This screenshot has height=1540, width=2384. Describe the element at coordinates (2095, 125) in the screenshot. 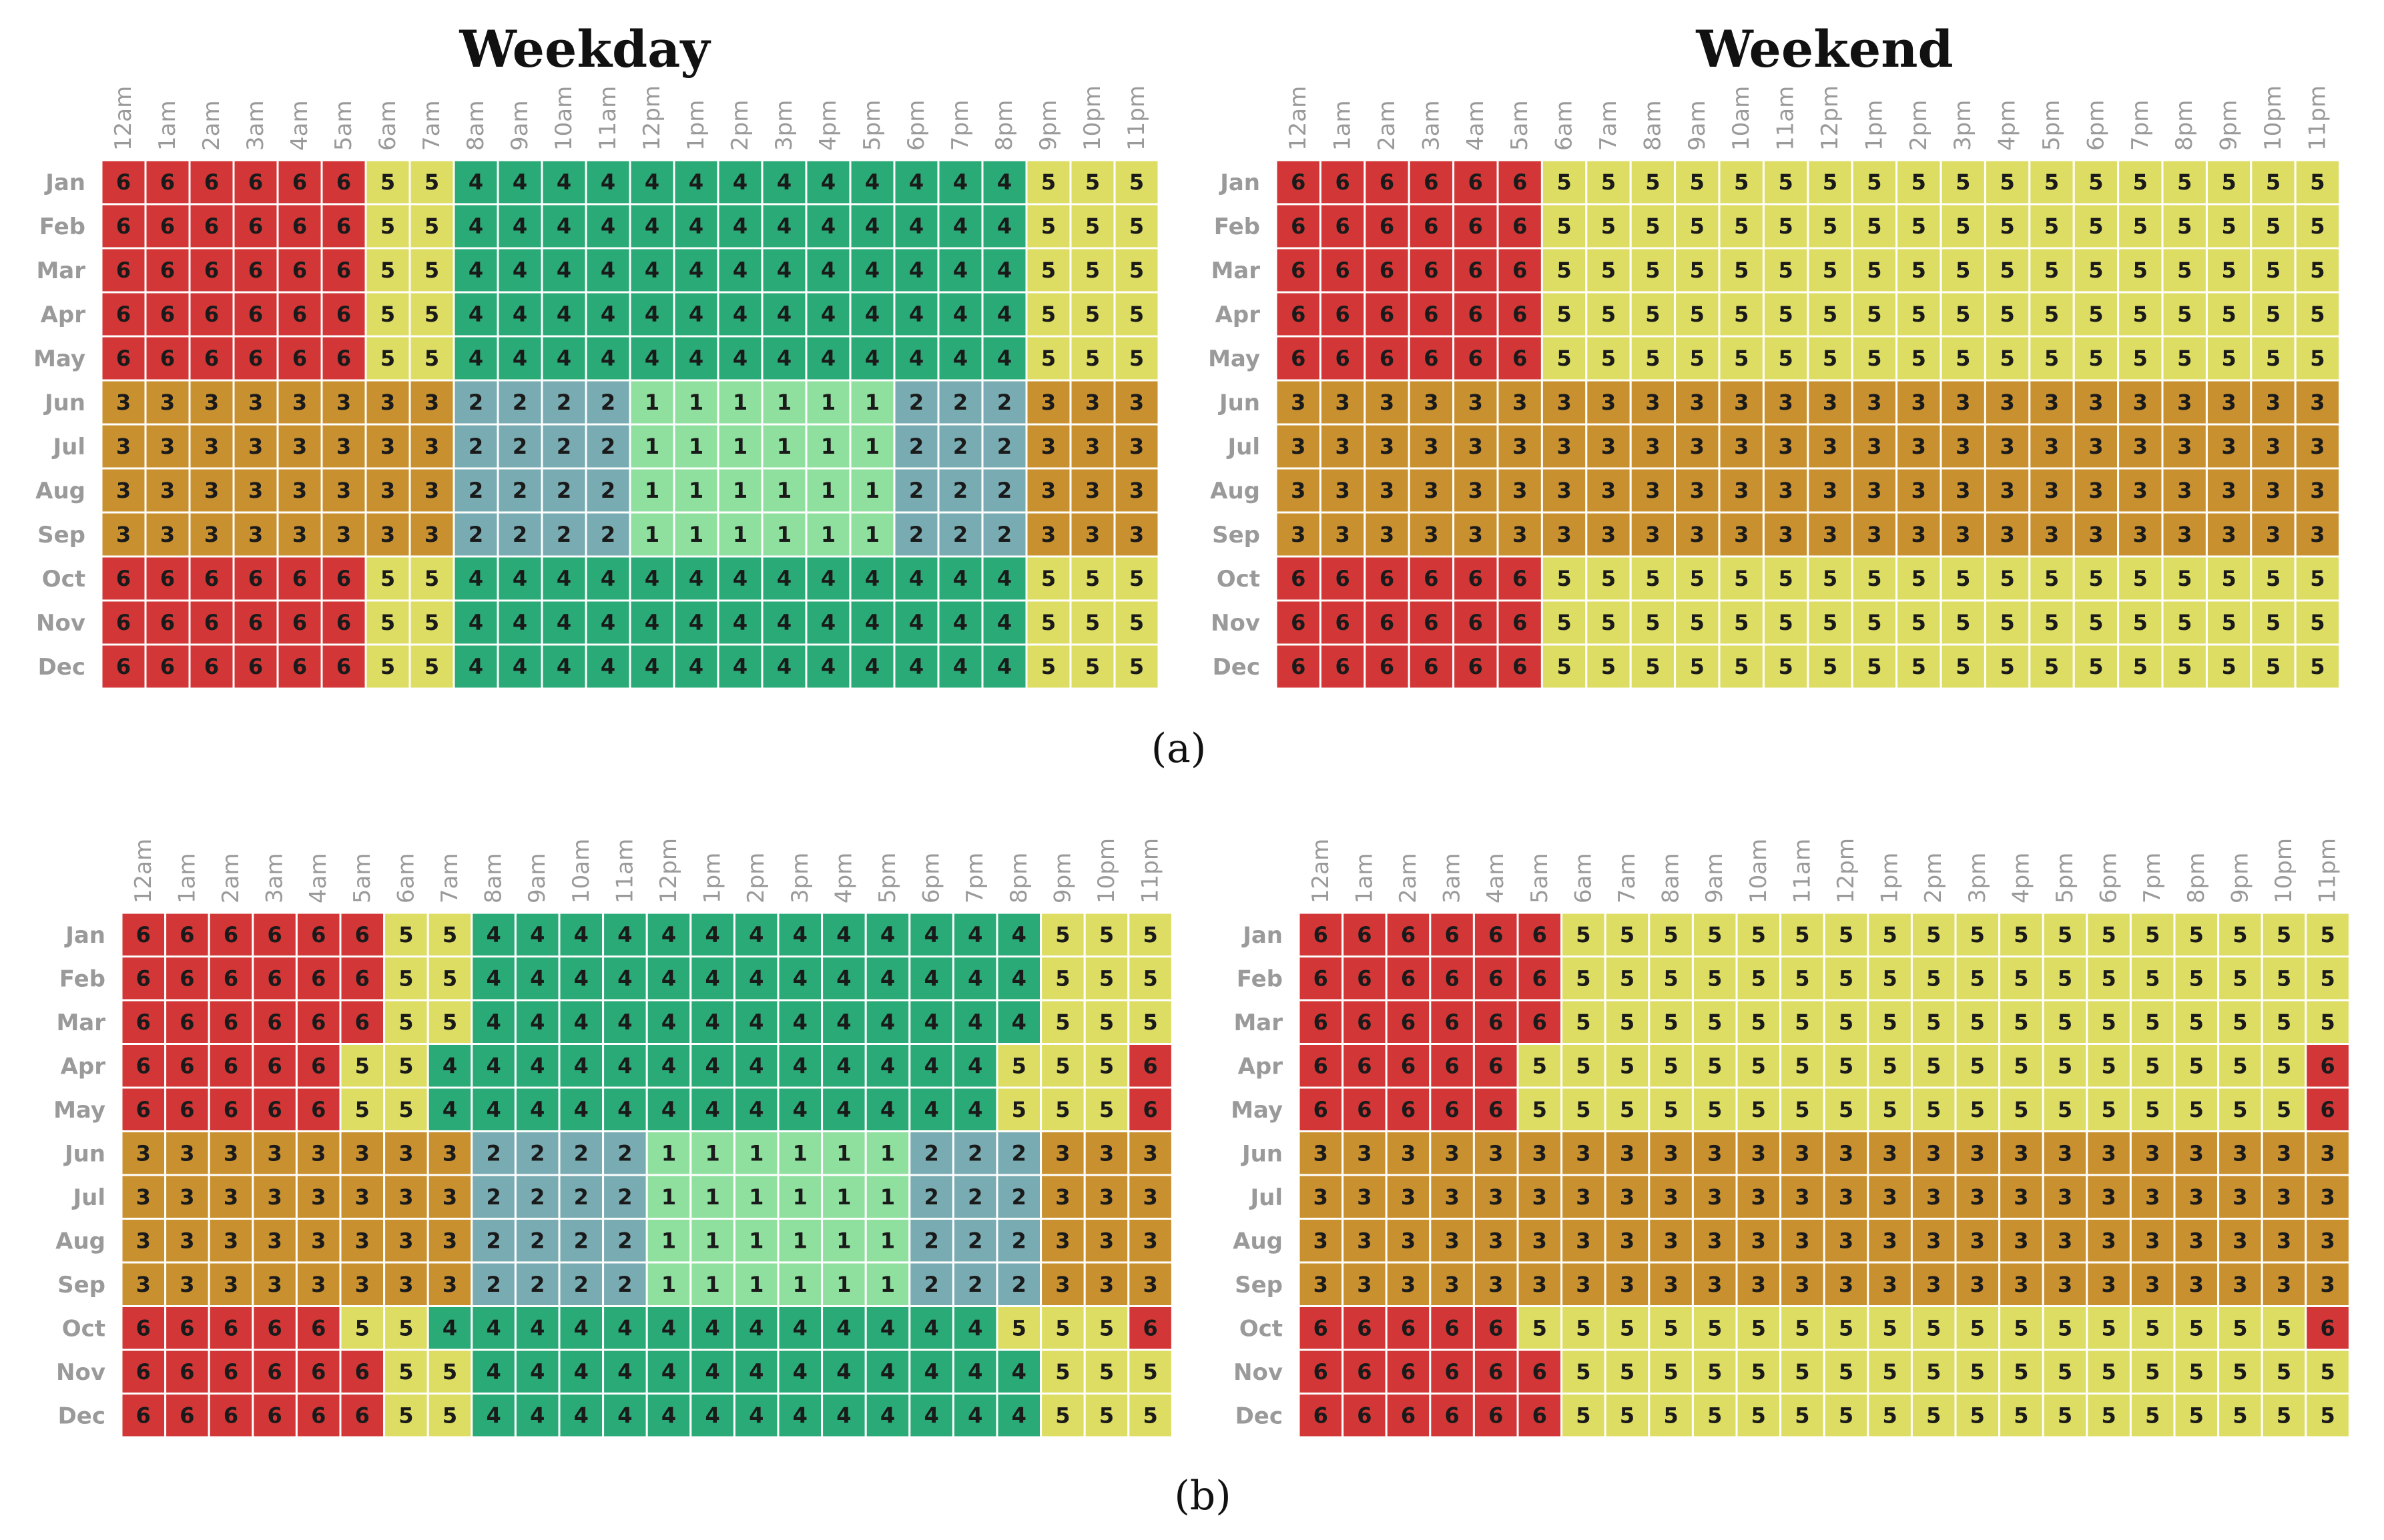

I see `hour-tick-label: 6pm` at that location.